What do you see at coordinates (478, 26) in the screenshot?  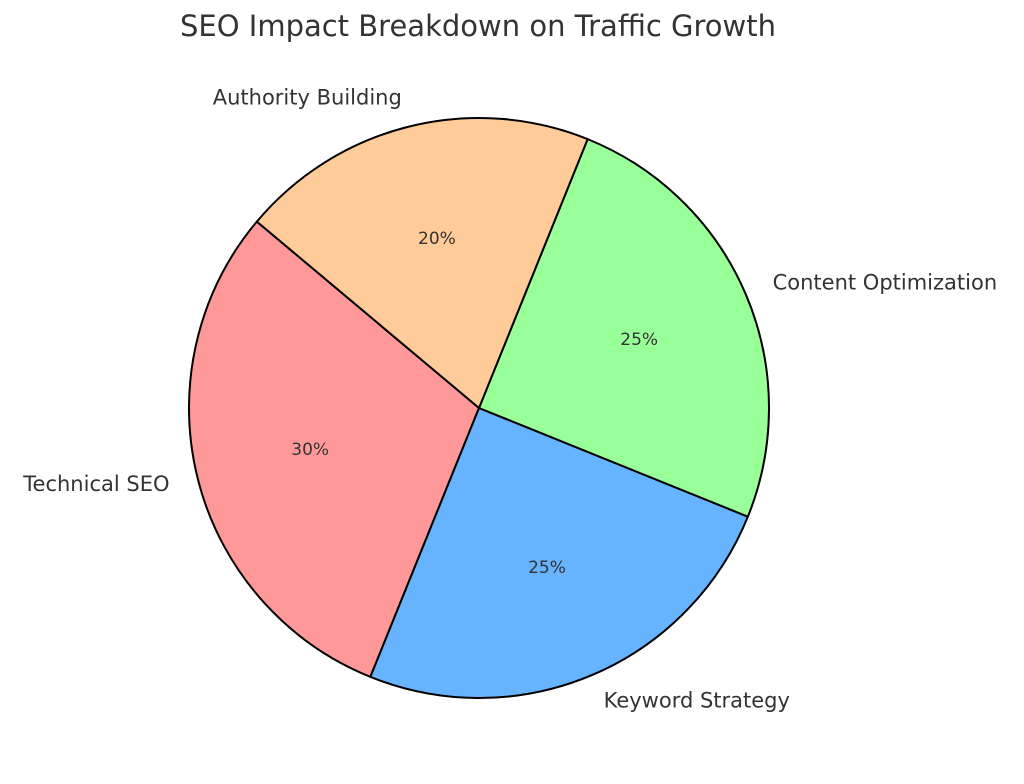 I see `chart-title: SEO Impact Breakdown on Traffic Growth` at bounding box center [478, 26].